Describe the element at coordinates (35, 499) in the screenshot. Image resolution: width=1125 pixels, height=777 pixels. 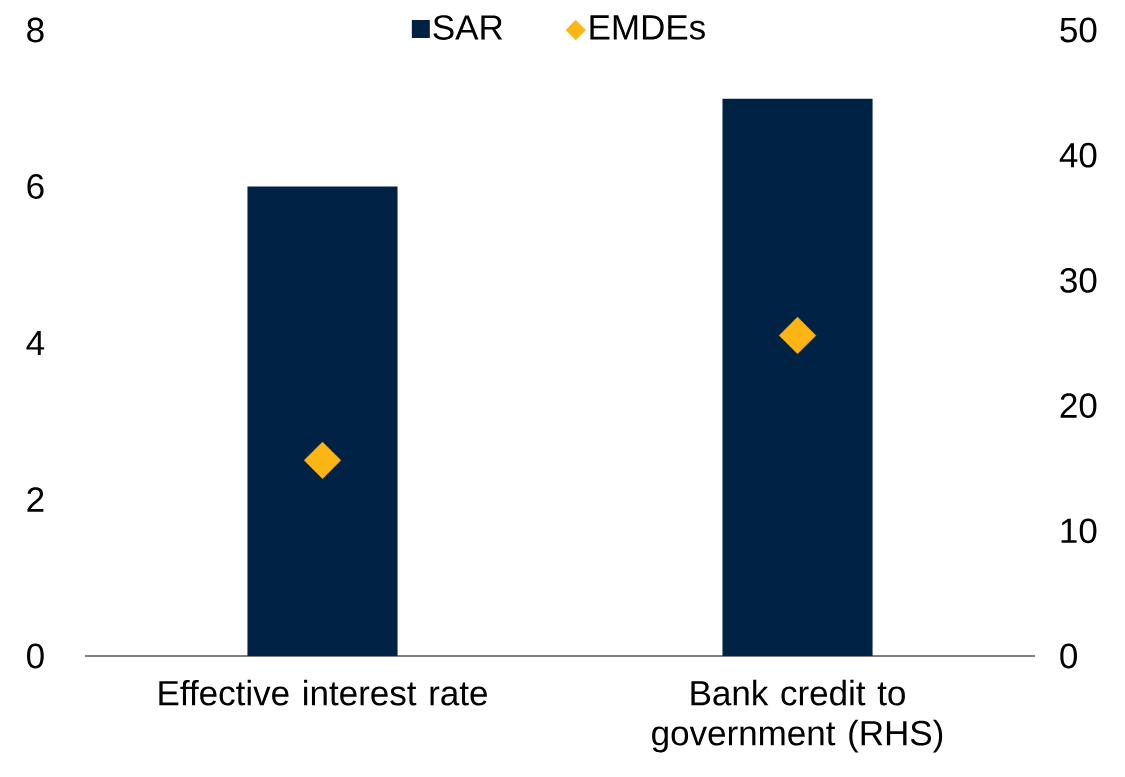
I see `y-tick-label: 2` at that location.